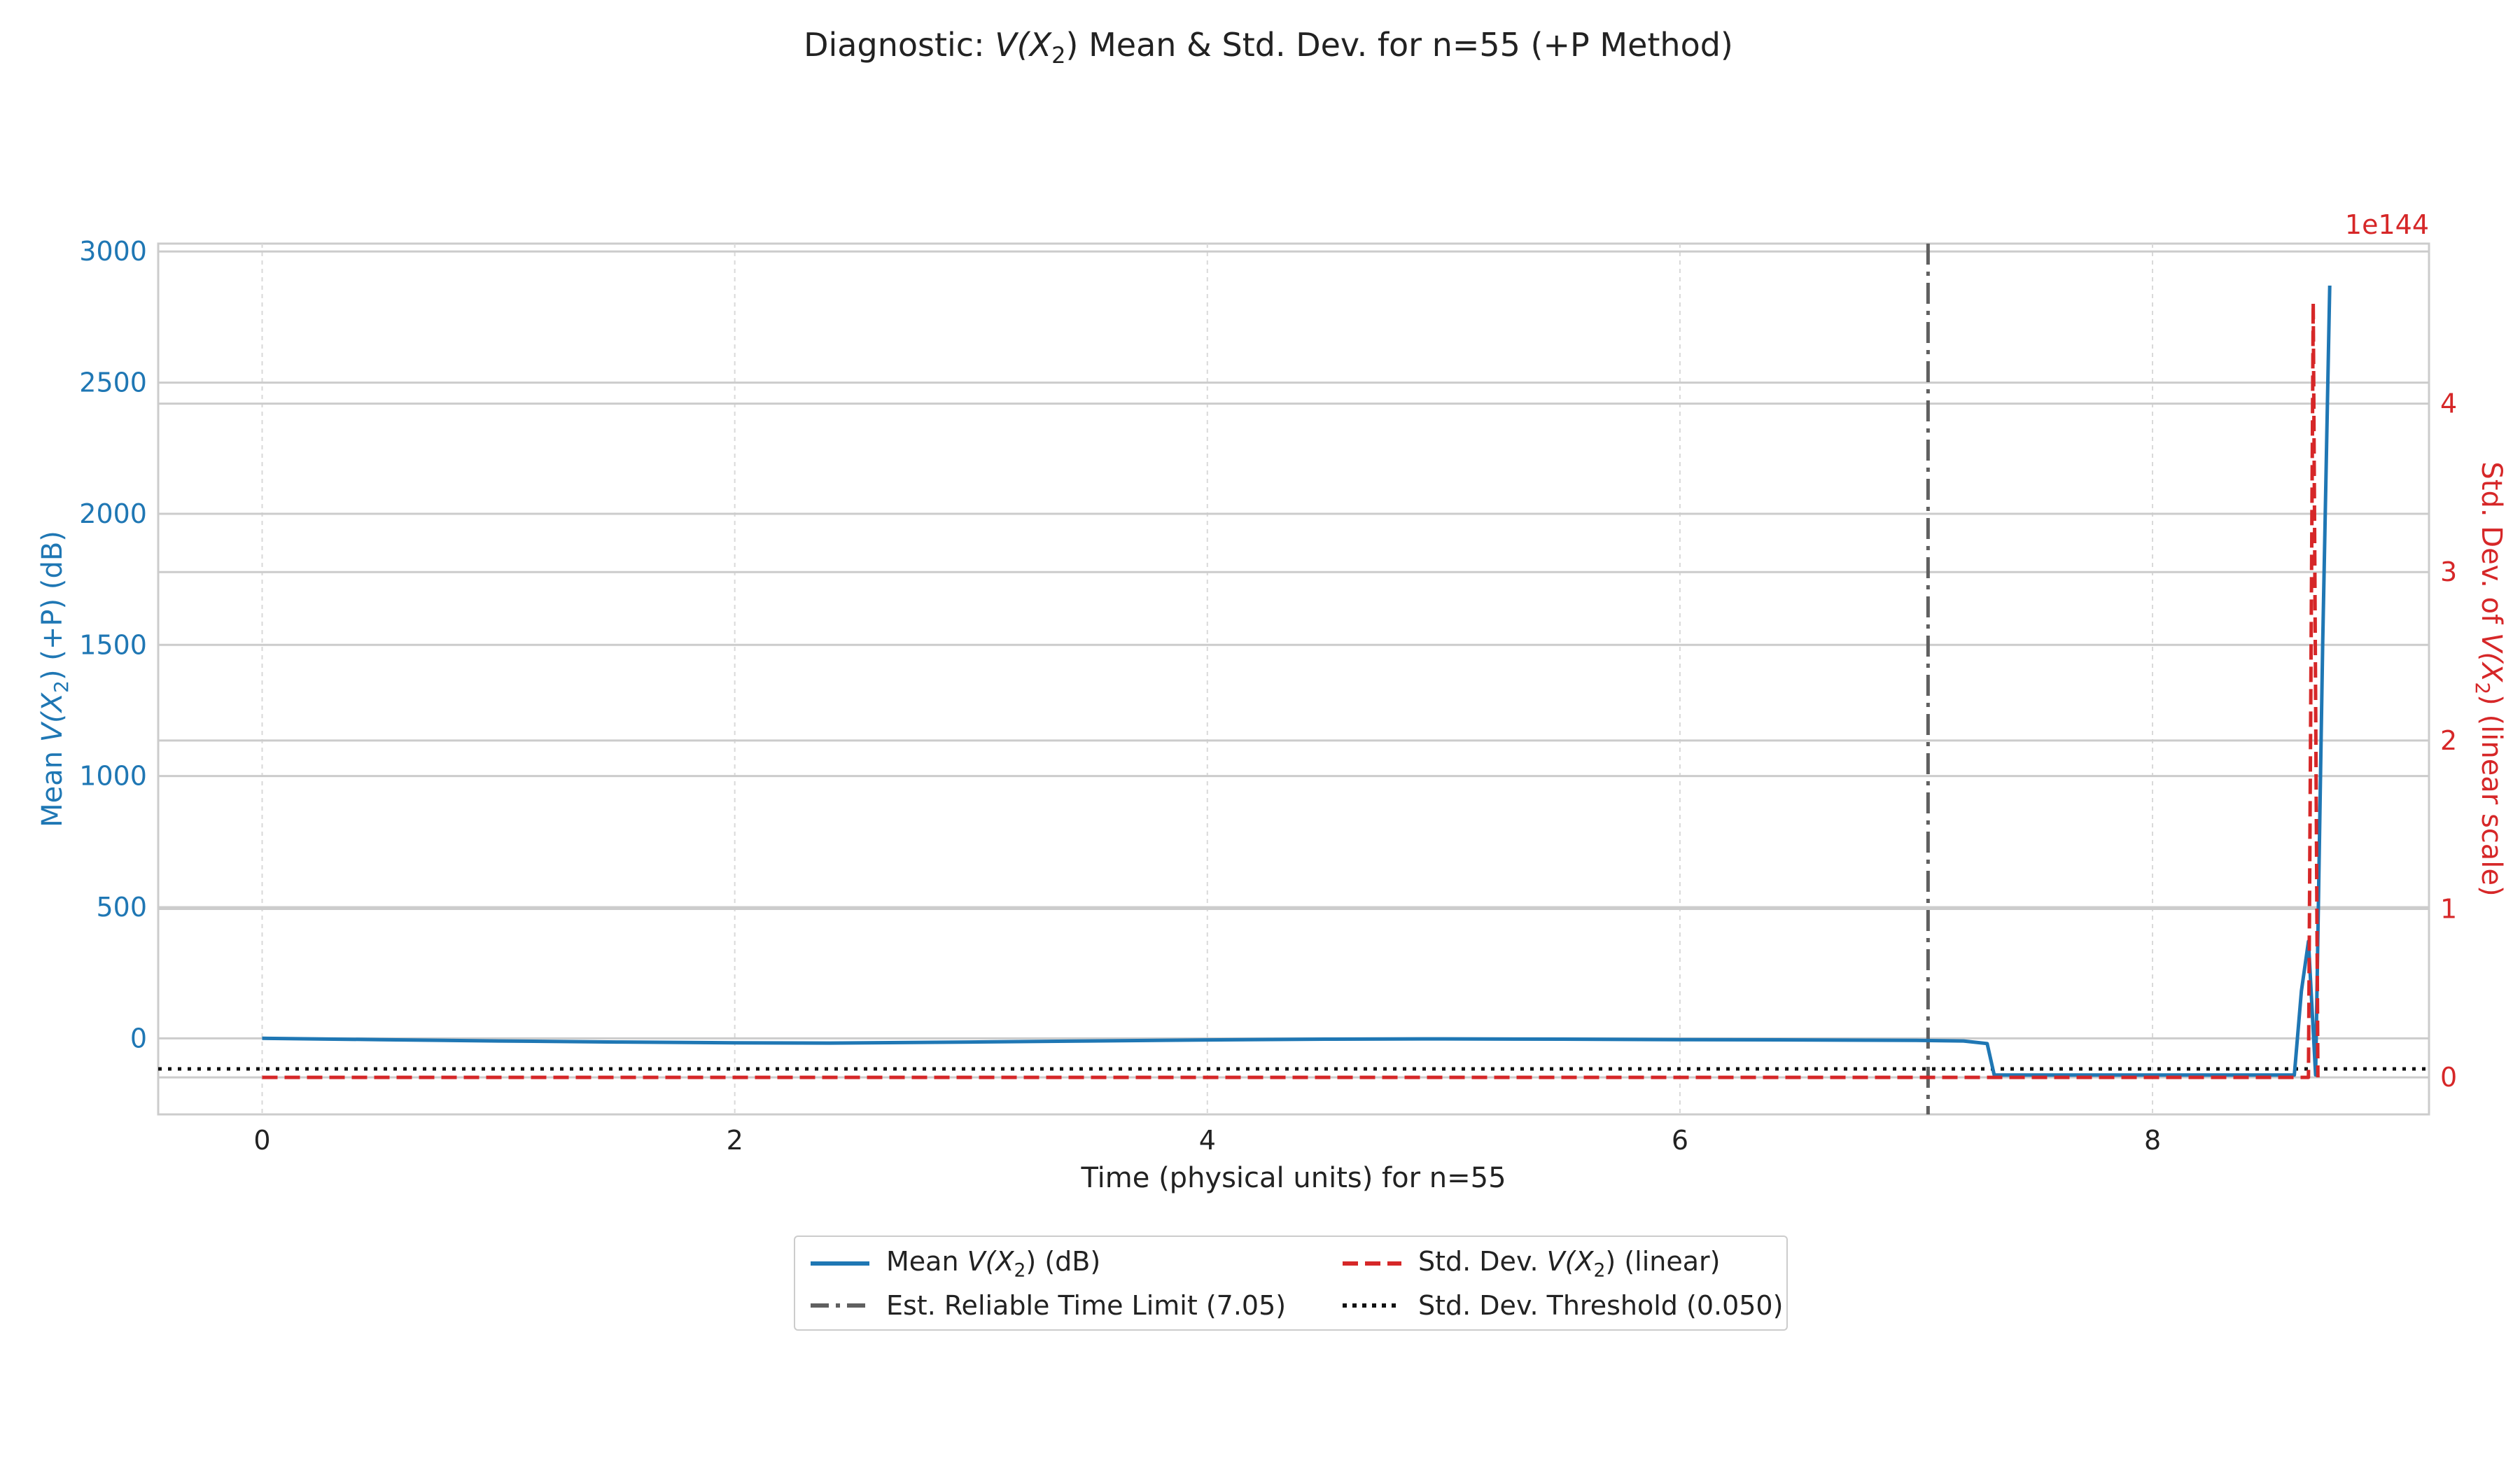 The width and height of the screenshot is (2520, 1470). Describe the element at coordinates (54, 679) in the screenshot. I see `left-y-axis-label: Mean V(X2) (+P) (dB)` at that location.